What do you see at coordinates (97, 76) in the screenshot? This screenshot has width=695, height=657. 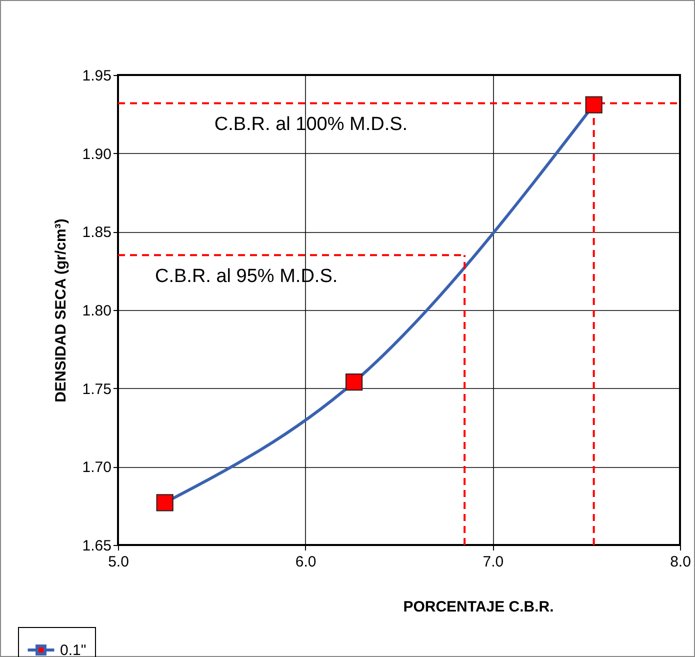 I see `y-tick-label: 1.95` at bounding box center [97, 76].